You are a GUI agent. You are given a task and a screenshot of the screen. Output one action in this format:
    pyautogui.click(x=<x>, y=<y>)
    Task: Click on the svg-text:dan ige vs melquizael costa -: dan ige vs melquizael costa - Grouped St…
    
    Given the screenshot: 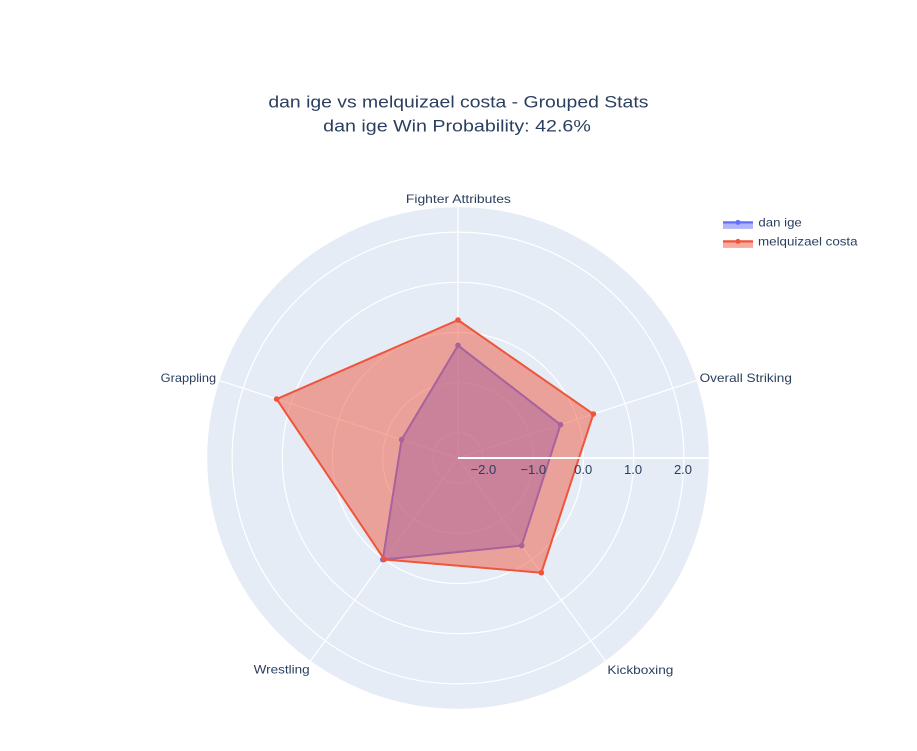 What is the action you would take?
    pyautogui.click(x=458, y=102)
    